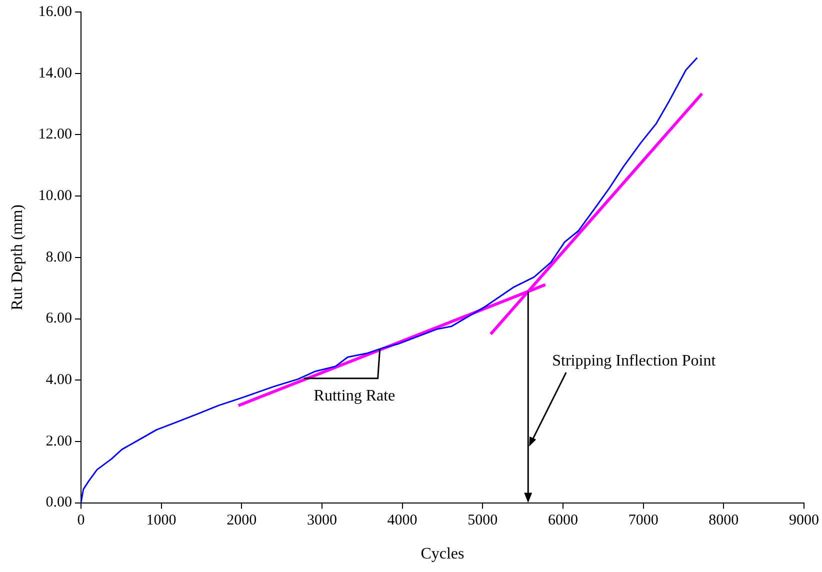  Describe the element at coordinates (55, 196) in the screenshot. I see `y-tick-label: 10.00` at that location.